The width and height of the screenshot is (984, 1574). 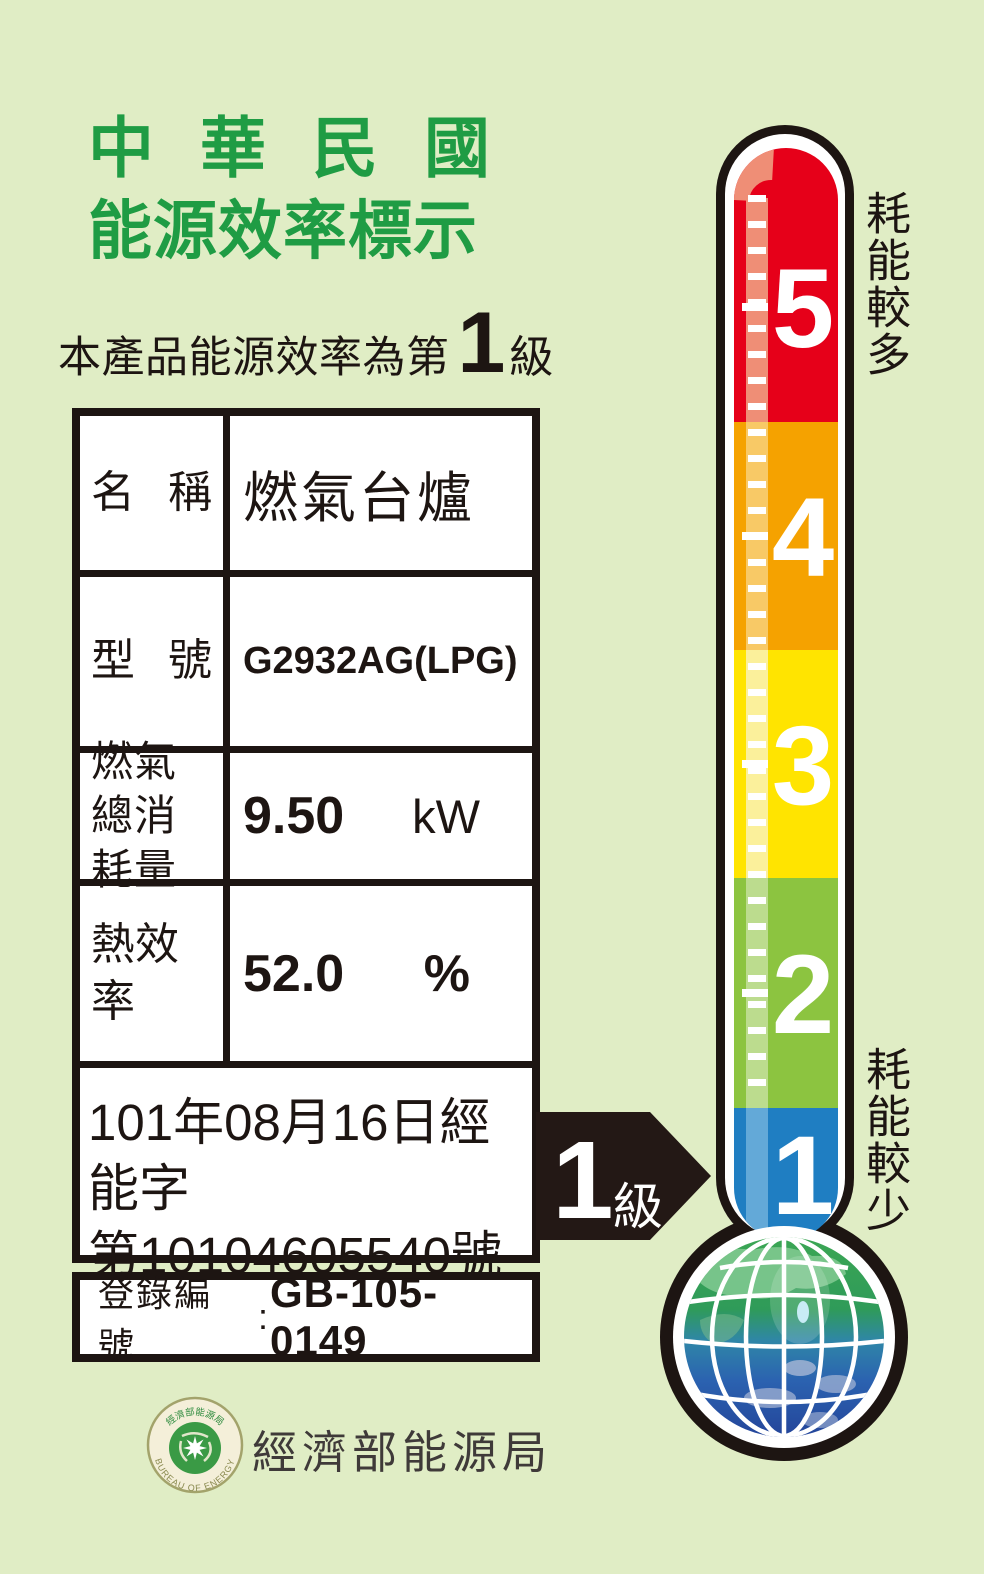 What do you see at coordinates (195, 1445) in the screenshot?
I see `bureau-of-energy-logo: 經濟部能源局 BUREAU OF ENERGY` at bounding box center [195, 1445].